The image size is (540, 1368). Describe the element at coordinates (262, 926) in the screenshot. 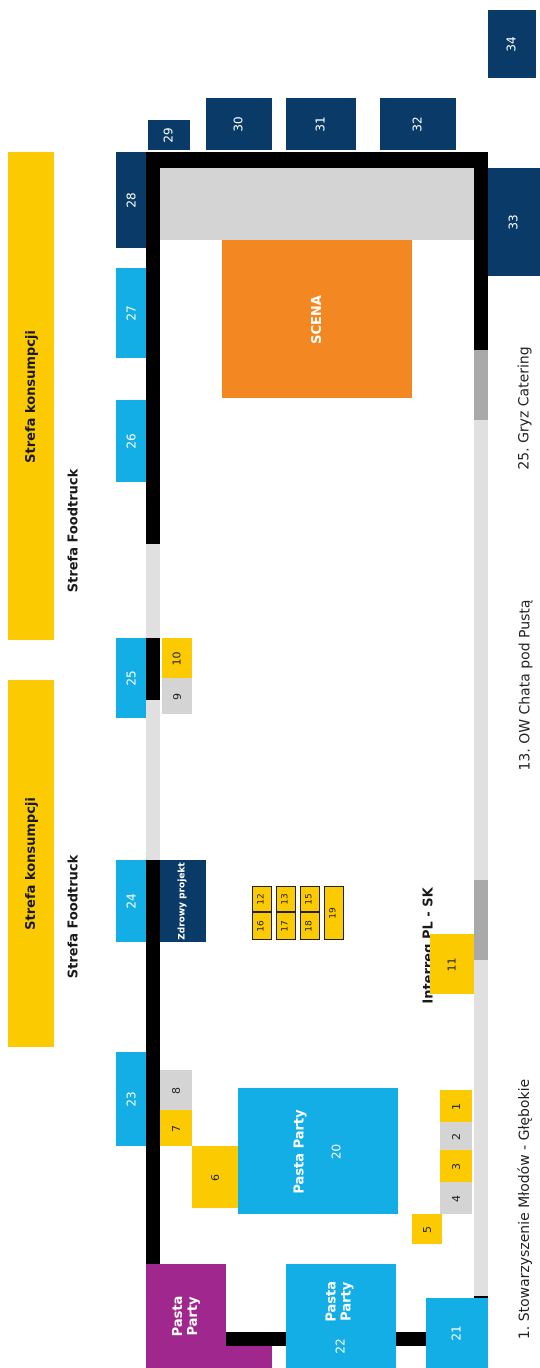

I see `stall-16: 16` at that location.